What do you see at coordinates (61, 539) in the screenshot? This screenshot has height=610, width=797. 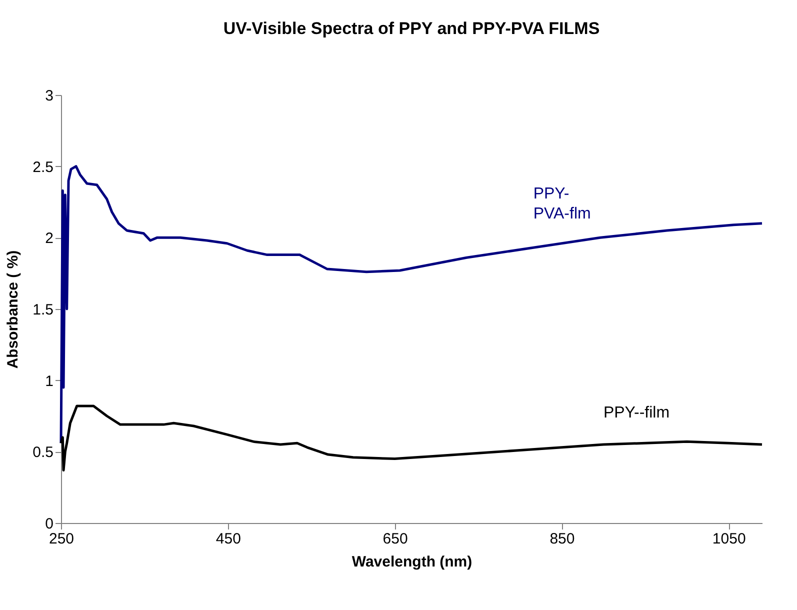 I see `x-tick-label: 250` at bounding box center [61, 539].